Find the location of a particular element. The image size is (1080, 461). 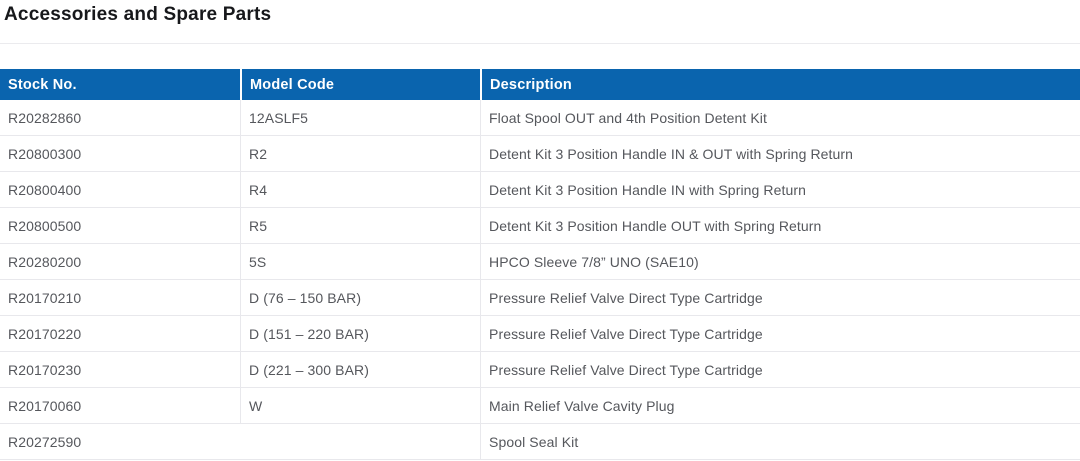

stock-no-cell: R20280200 is located at coordinates (120, 262).